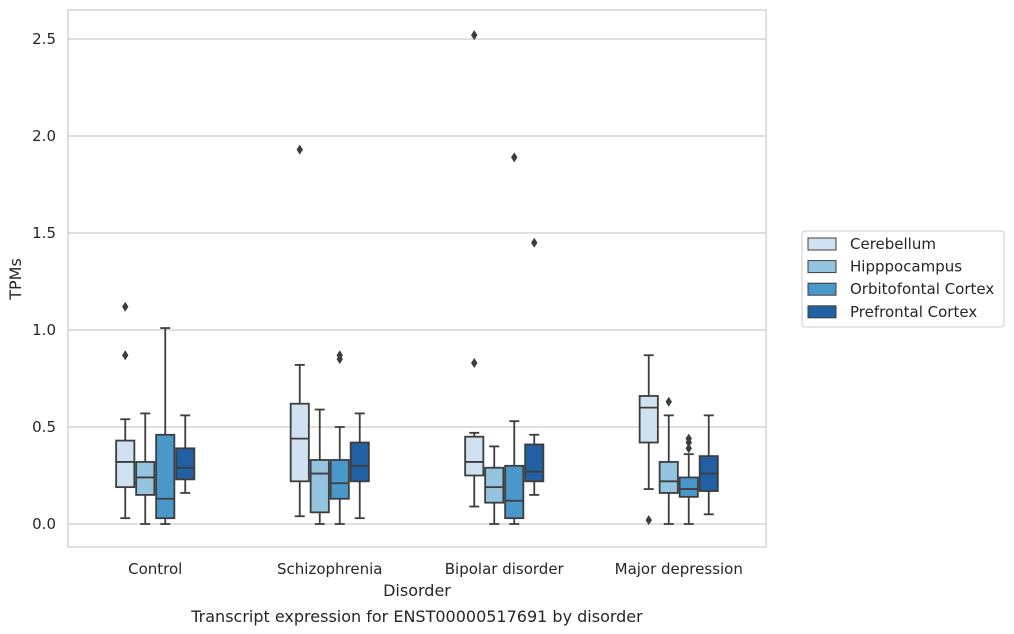 The image size is (1014, 634). I want to click on x-tick-label: Control, so click(155, 569).